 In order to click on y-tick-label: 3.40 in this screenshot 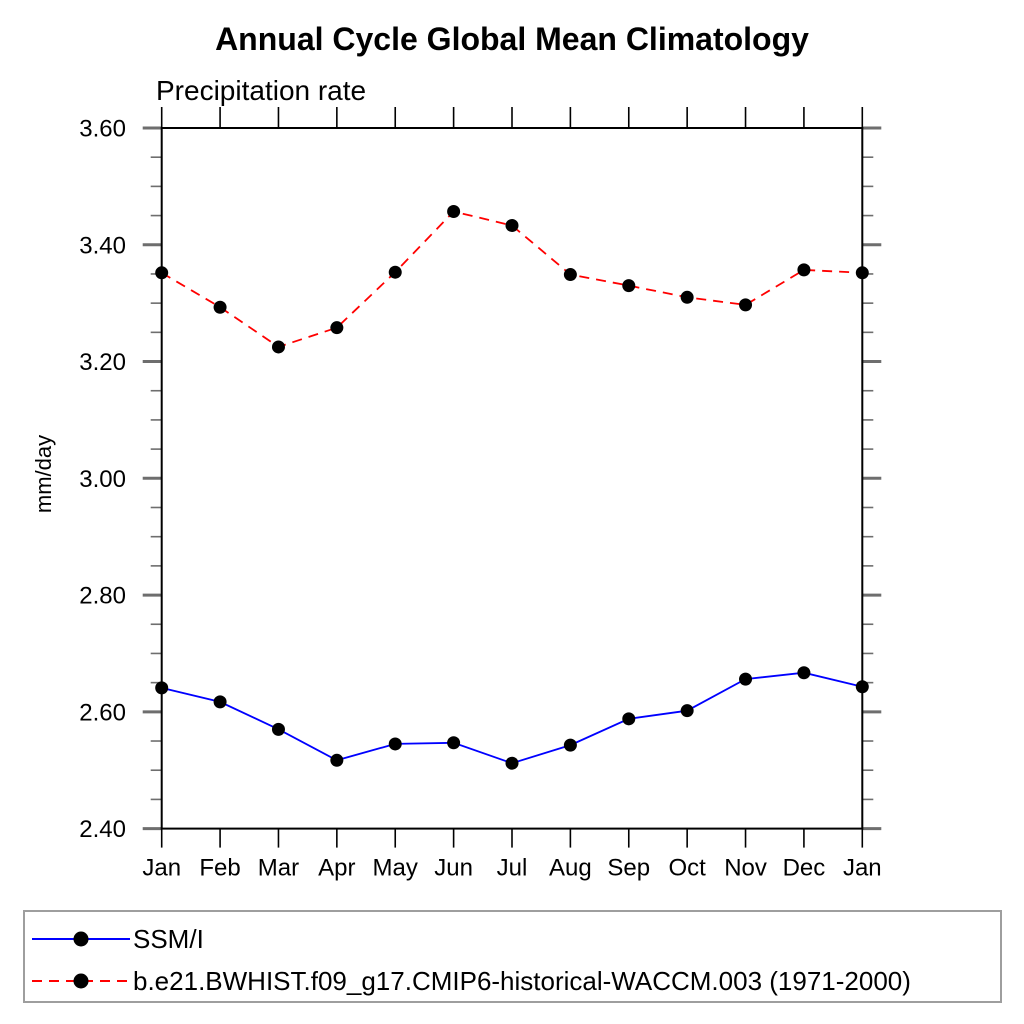, I will do `click(102, 245)`.